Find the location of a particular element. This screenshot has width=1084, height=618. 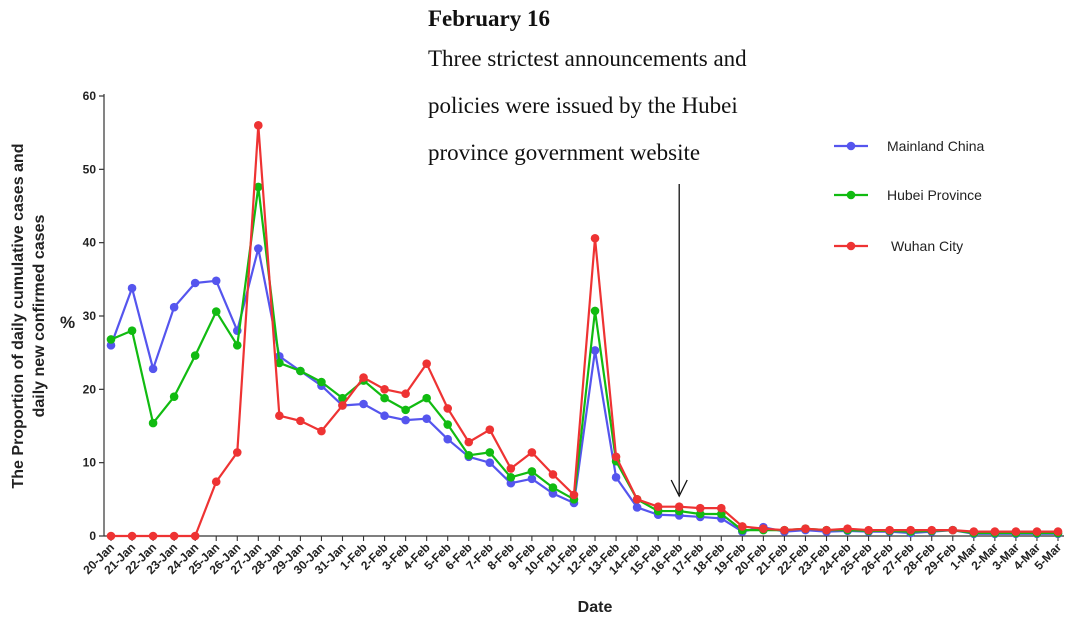

y-tick-label: 40 is located at coordinates (90, 243).